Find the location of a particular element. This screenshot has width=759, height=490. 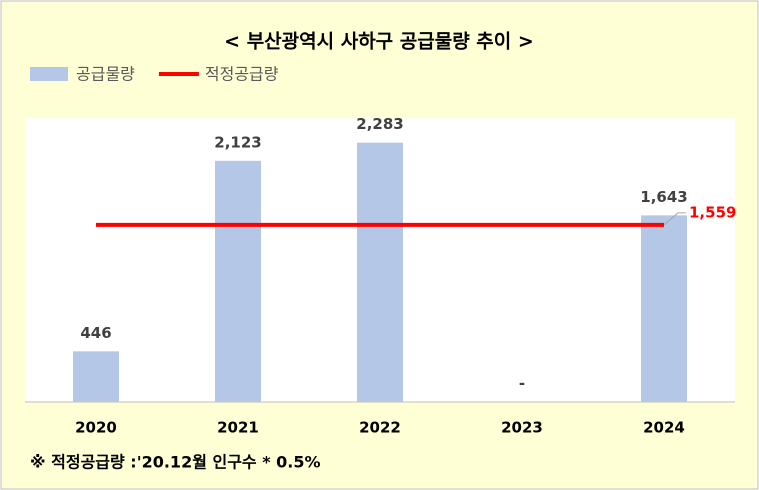

data-label: 1,559 is located at coordinates (712, 212).